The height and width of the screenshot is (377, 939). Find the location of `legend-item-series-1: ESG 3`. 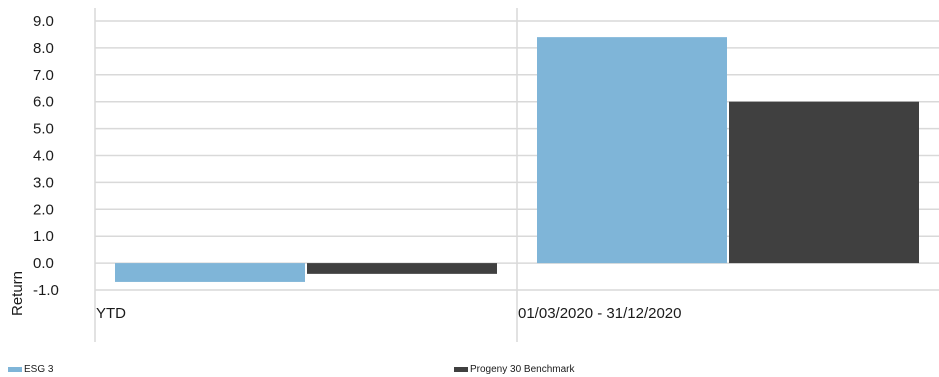

legend-item-series-1: ESG 3 is located at coordinates (30, 369).